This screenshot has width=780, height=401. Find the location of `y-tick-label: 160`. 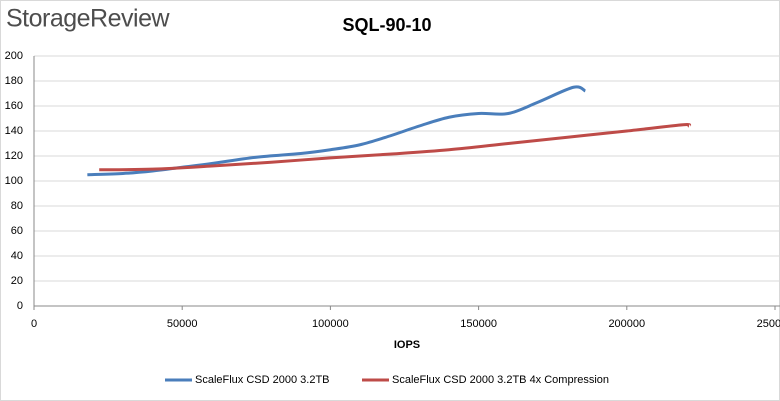

y-tick-label: 160 is located at coordinates (14, 106).